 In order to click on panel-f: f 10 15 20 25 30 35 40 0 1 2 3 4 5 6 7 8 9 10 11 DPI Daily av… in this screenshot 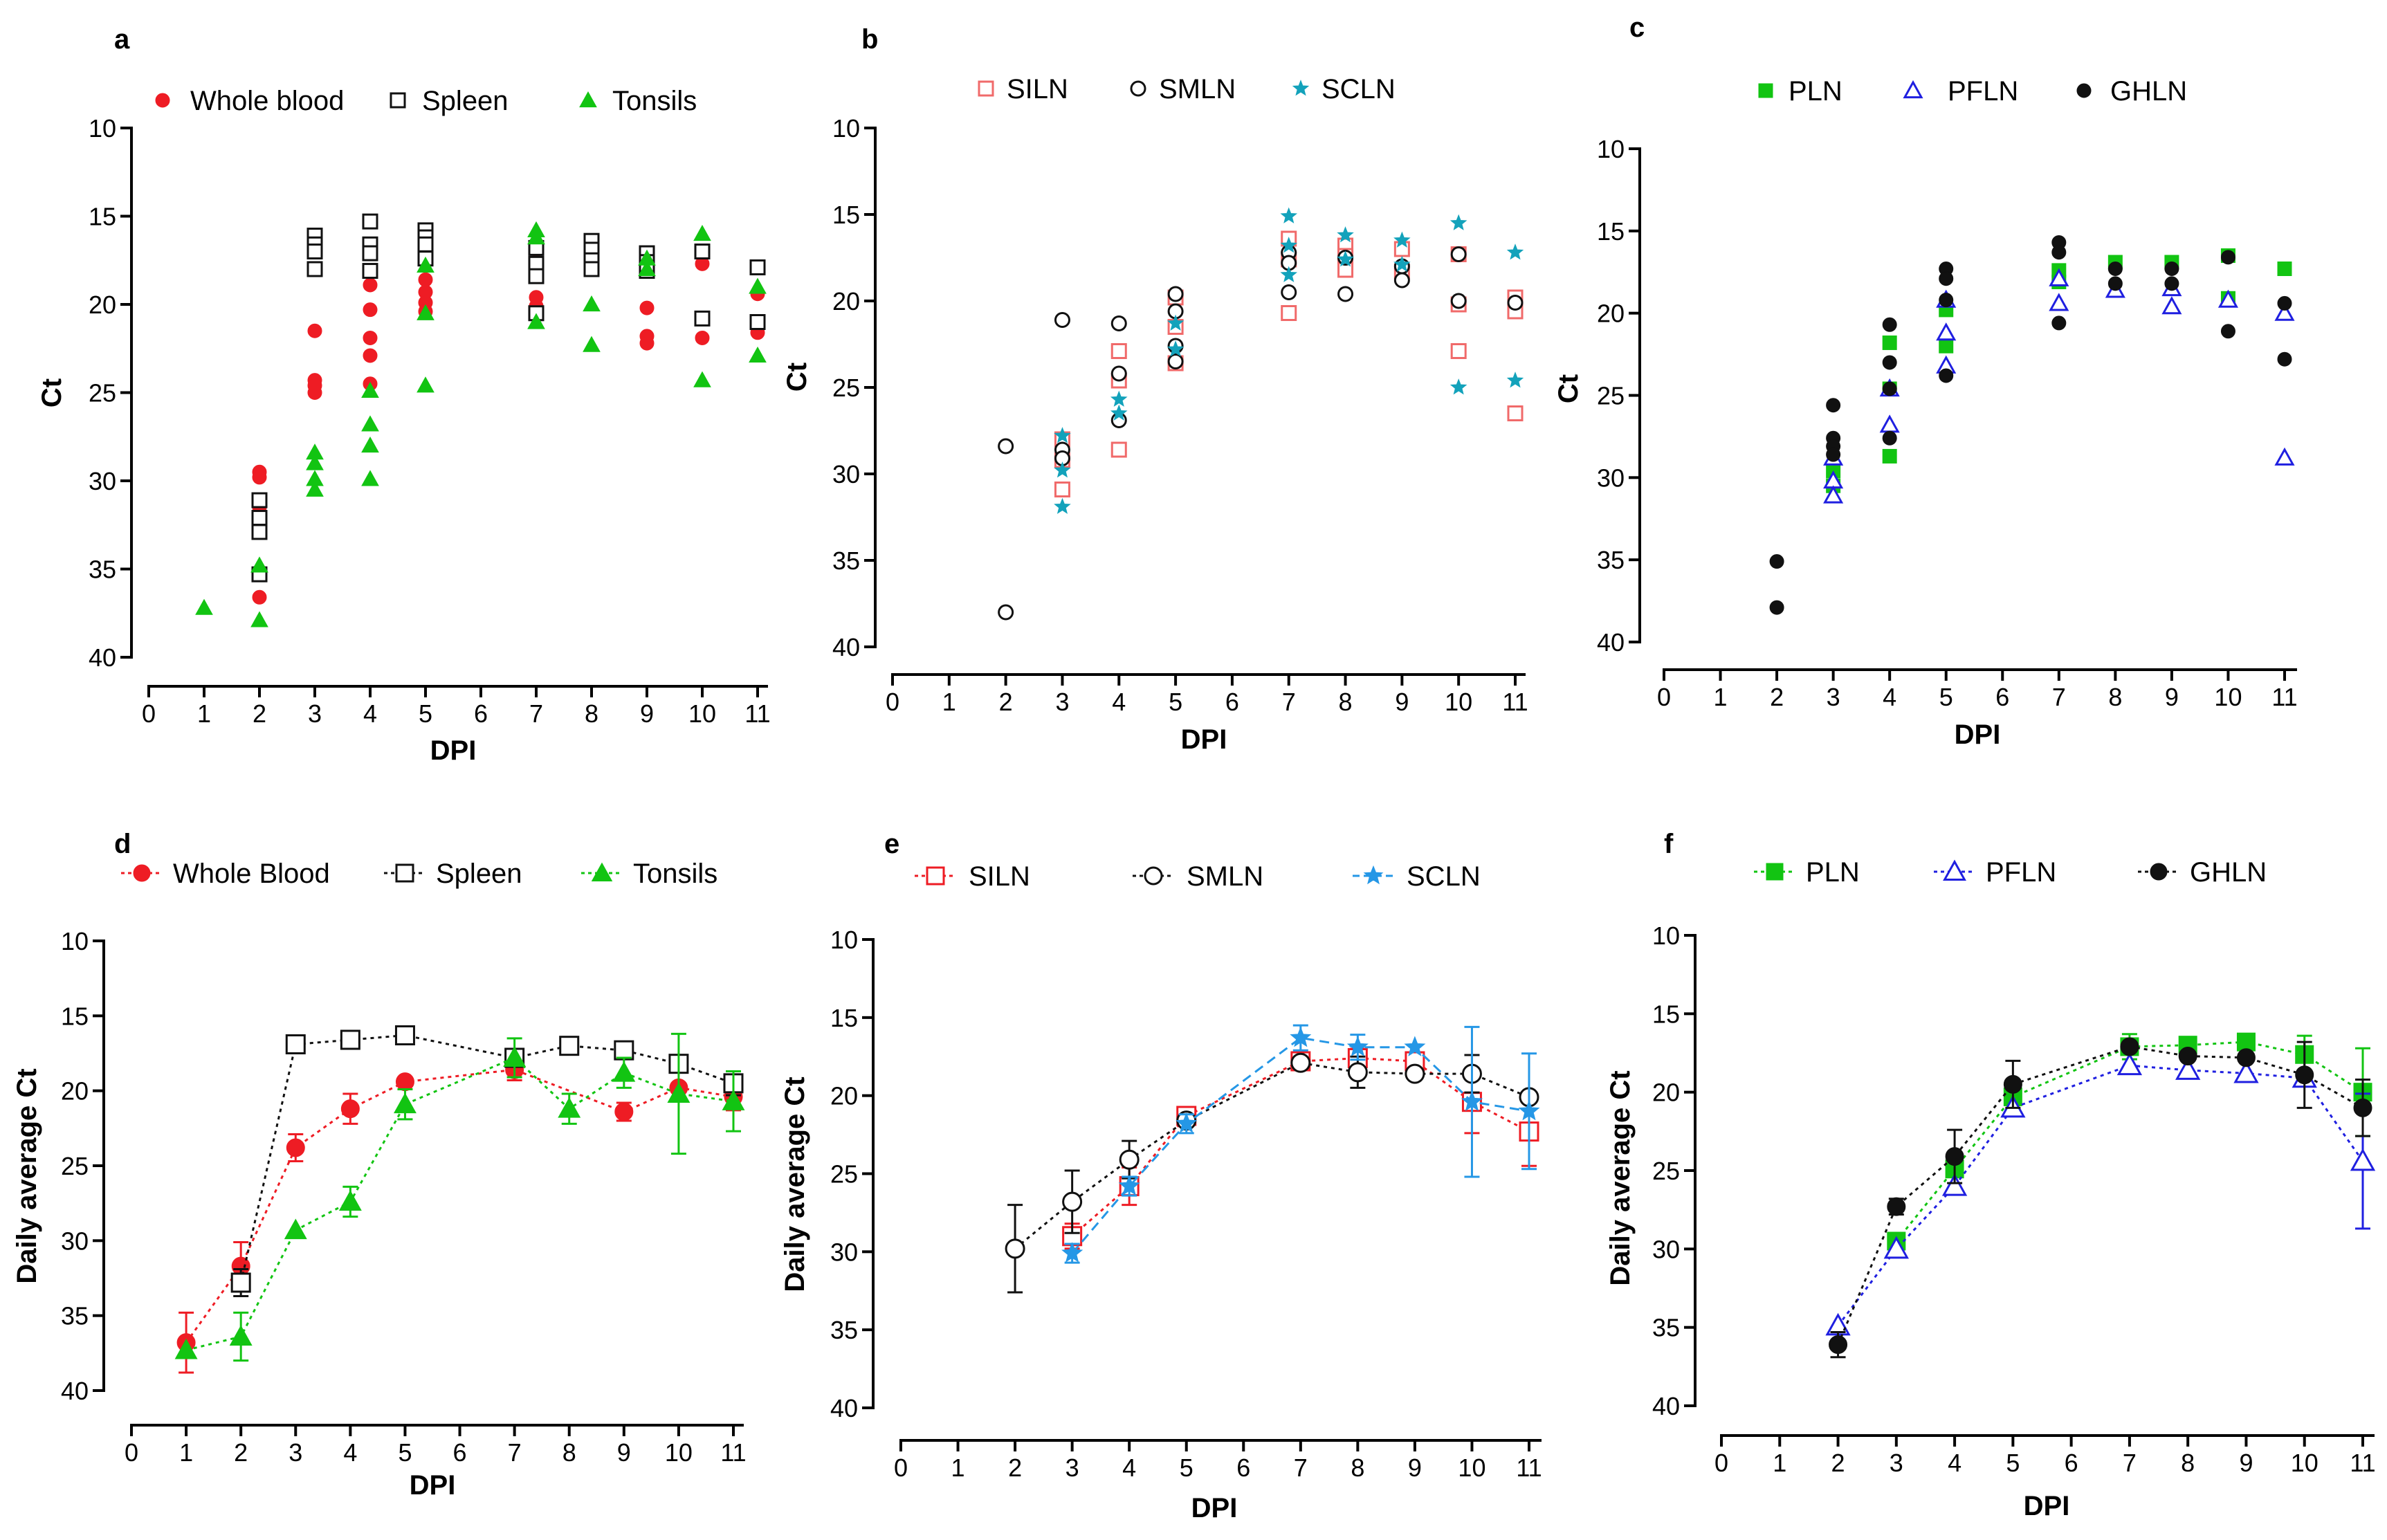, I will do `click(1990, 1175)`.